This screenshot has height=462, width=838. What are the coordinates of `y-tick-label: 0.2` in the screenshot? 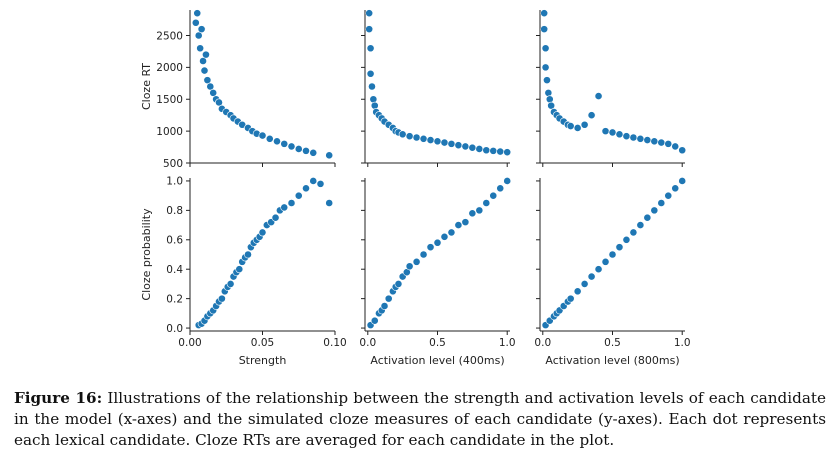 It's located at (174, 299).